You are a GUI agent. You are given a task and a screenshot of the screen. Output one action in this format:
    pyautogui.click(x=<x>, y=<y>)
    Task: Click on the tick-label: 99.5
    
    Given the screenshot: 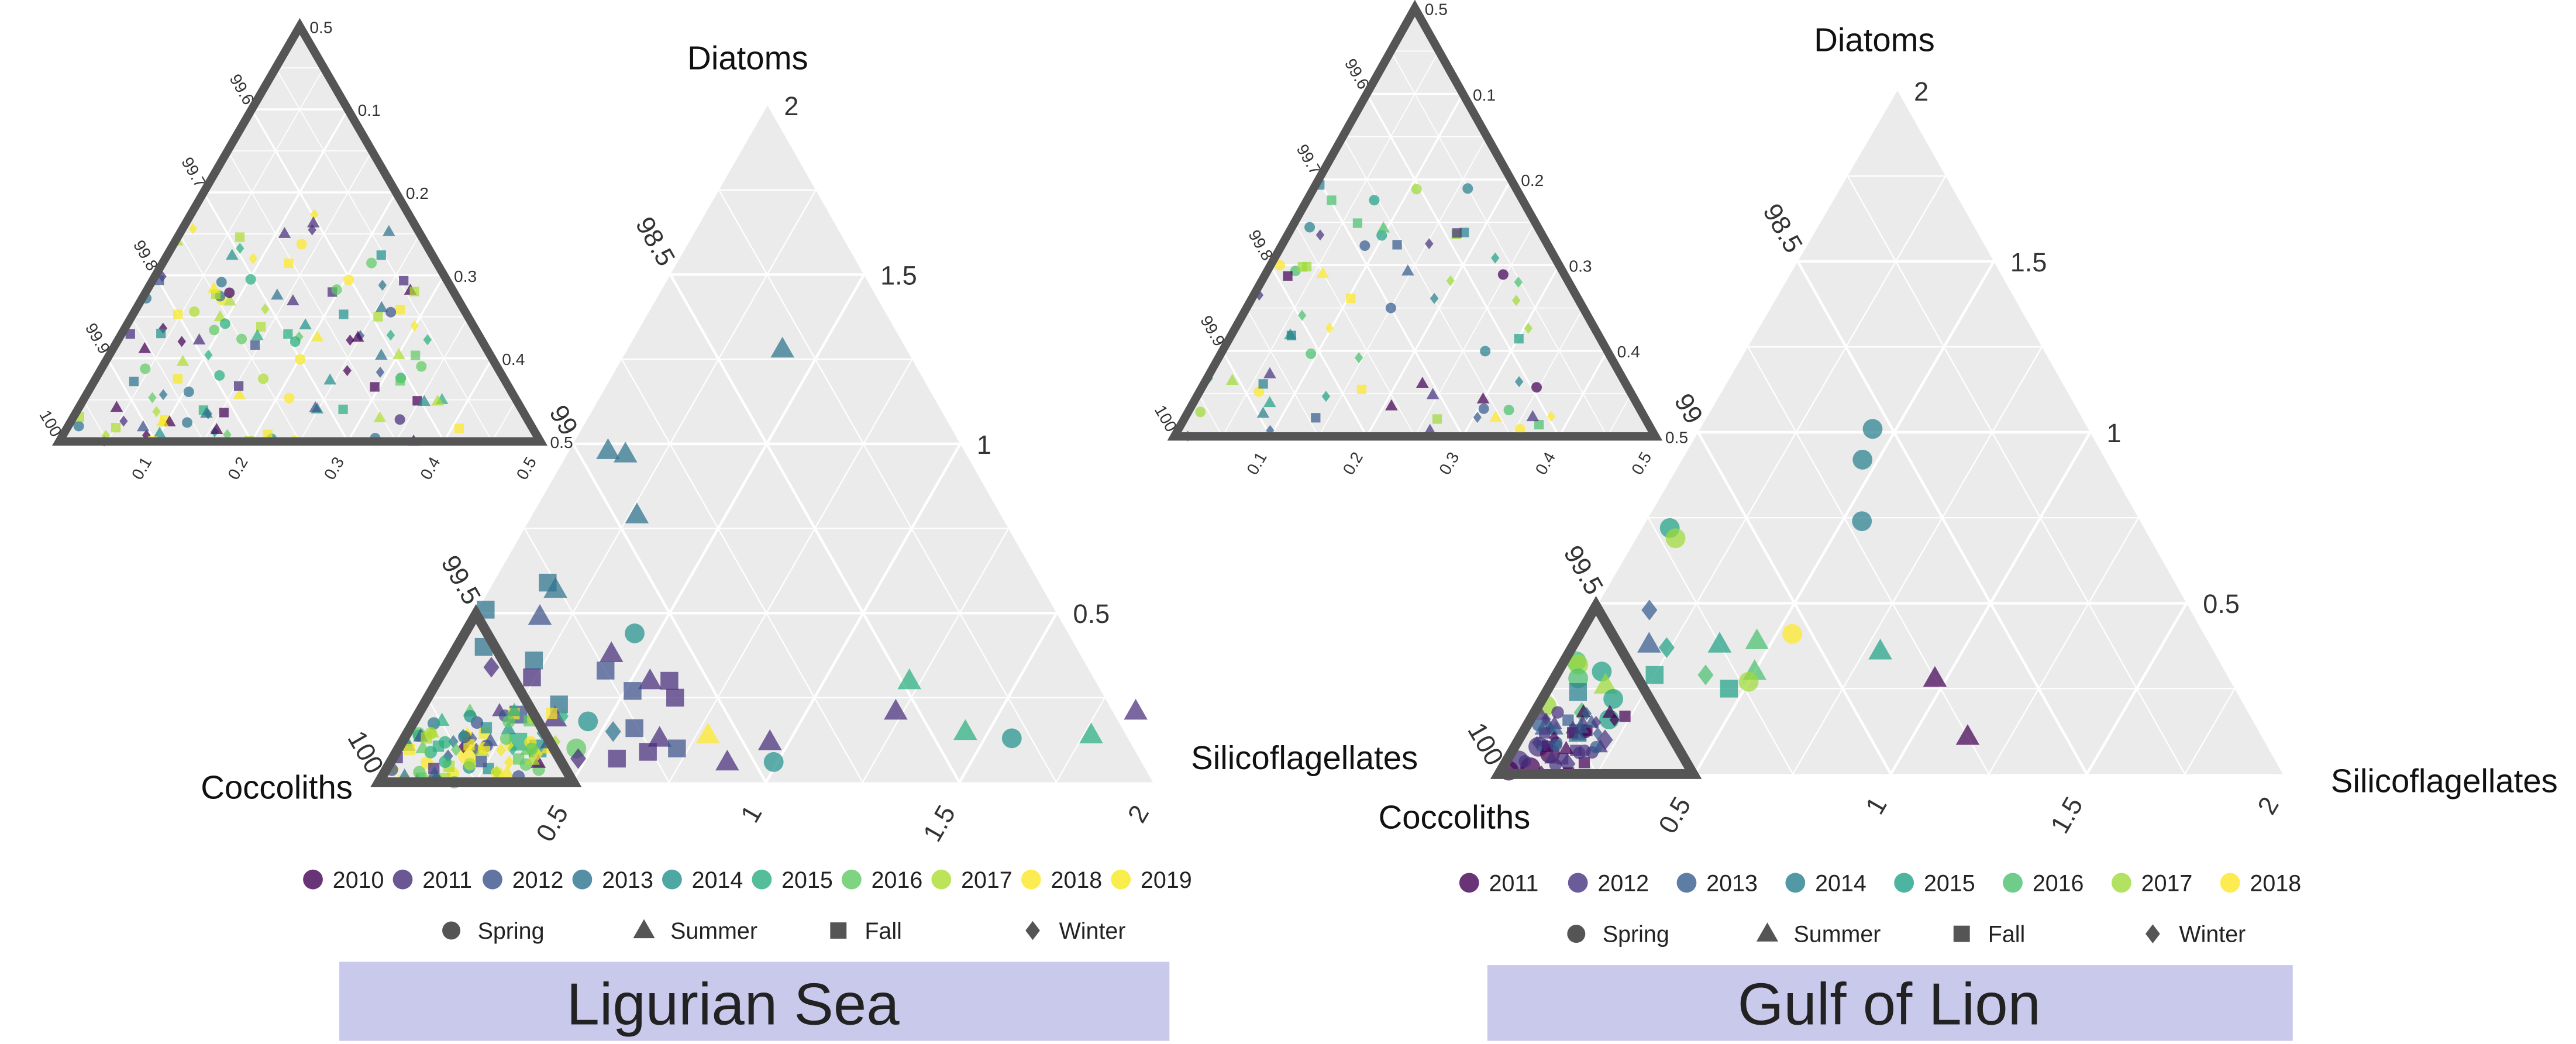 What is the action you would take?
    pyautogui.click(x=1583, y=570)
    